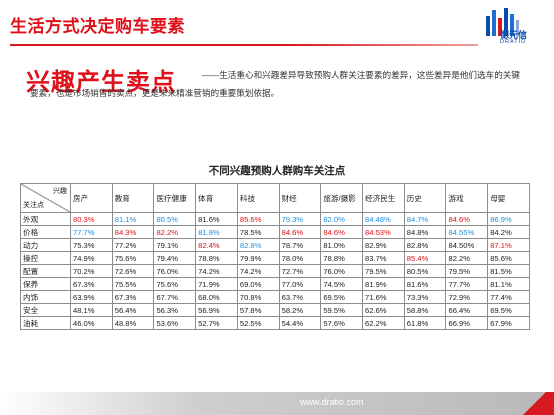  Describe the element at coordinates (383, 284) in the screenshot. I see `table-cell: 81.9%` at that location.